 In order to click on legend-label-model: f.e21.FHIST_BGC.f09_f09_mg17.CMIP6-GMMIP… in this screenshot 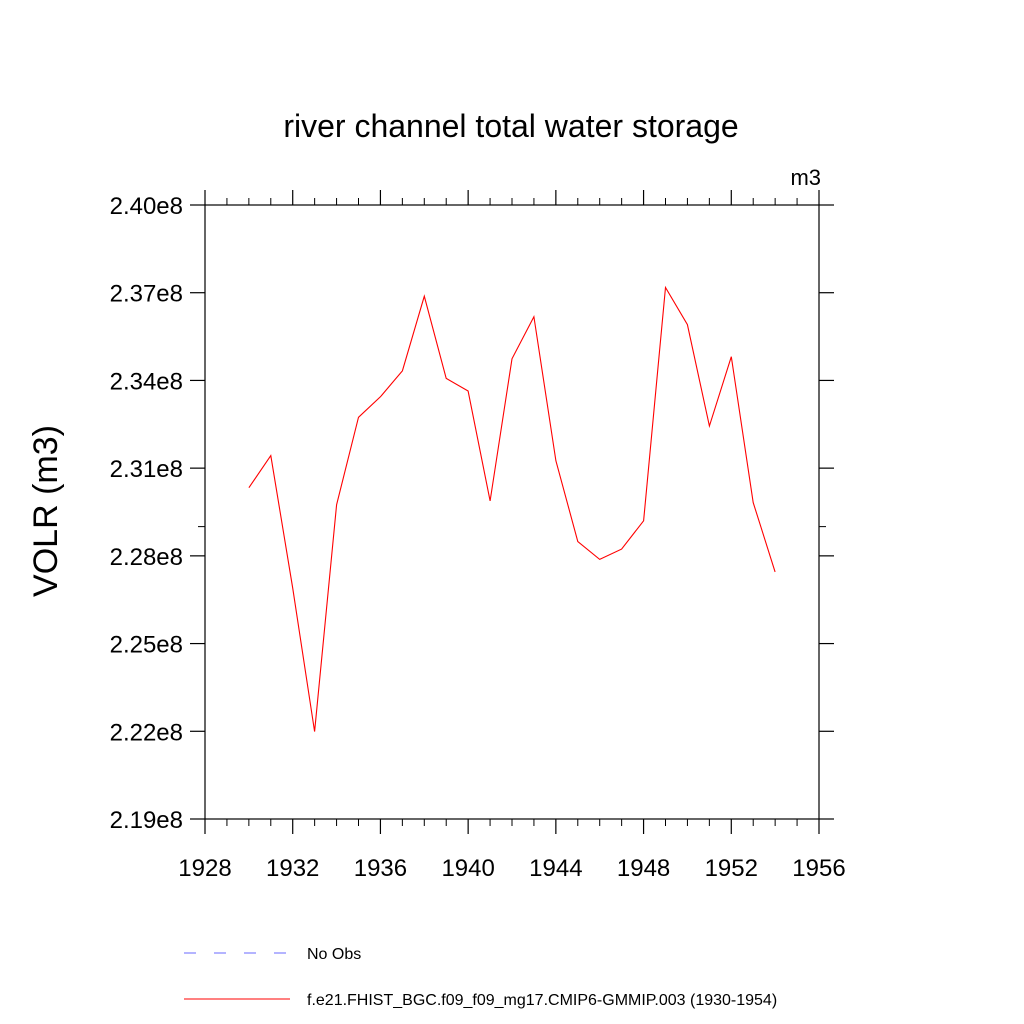, I will do `click(542, 1000)`.